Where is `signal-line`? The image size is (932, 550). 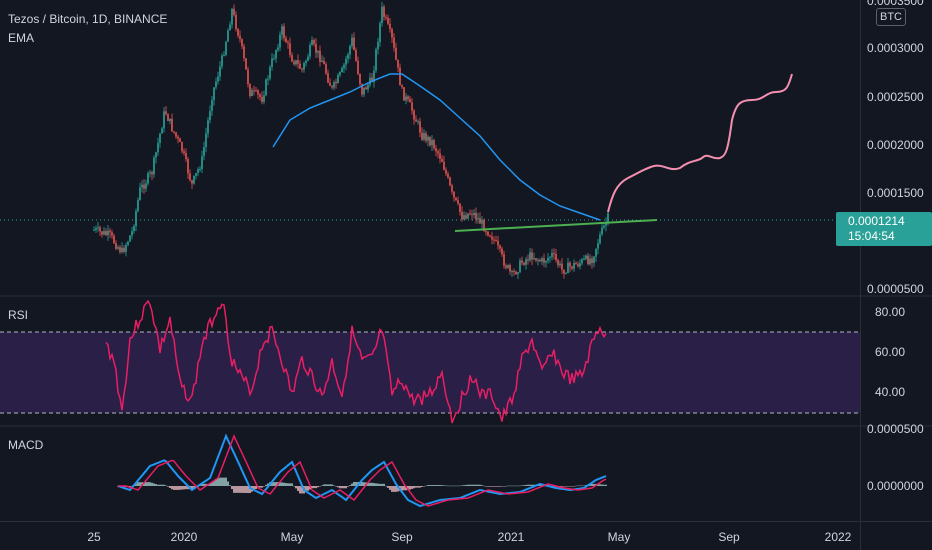
signal-line is located at coordinates (362, 470).